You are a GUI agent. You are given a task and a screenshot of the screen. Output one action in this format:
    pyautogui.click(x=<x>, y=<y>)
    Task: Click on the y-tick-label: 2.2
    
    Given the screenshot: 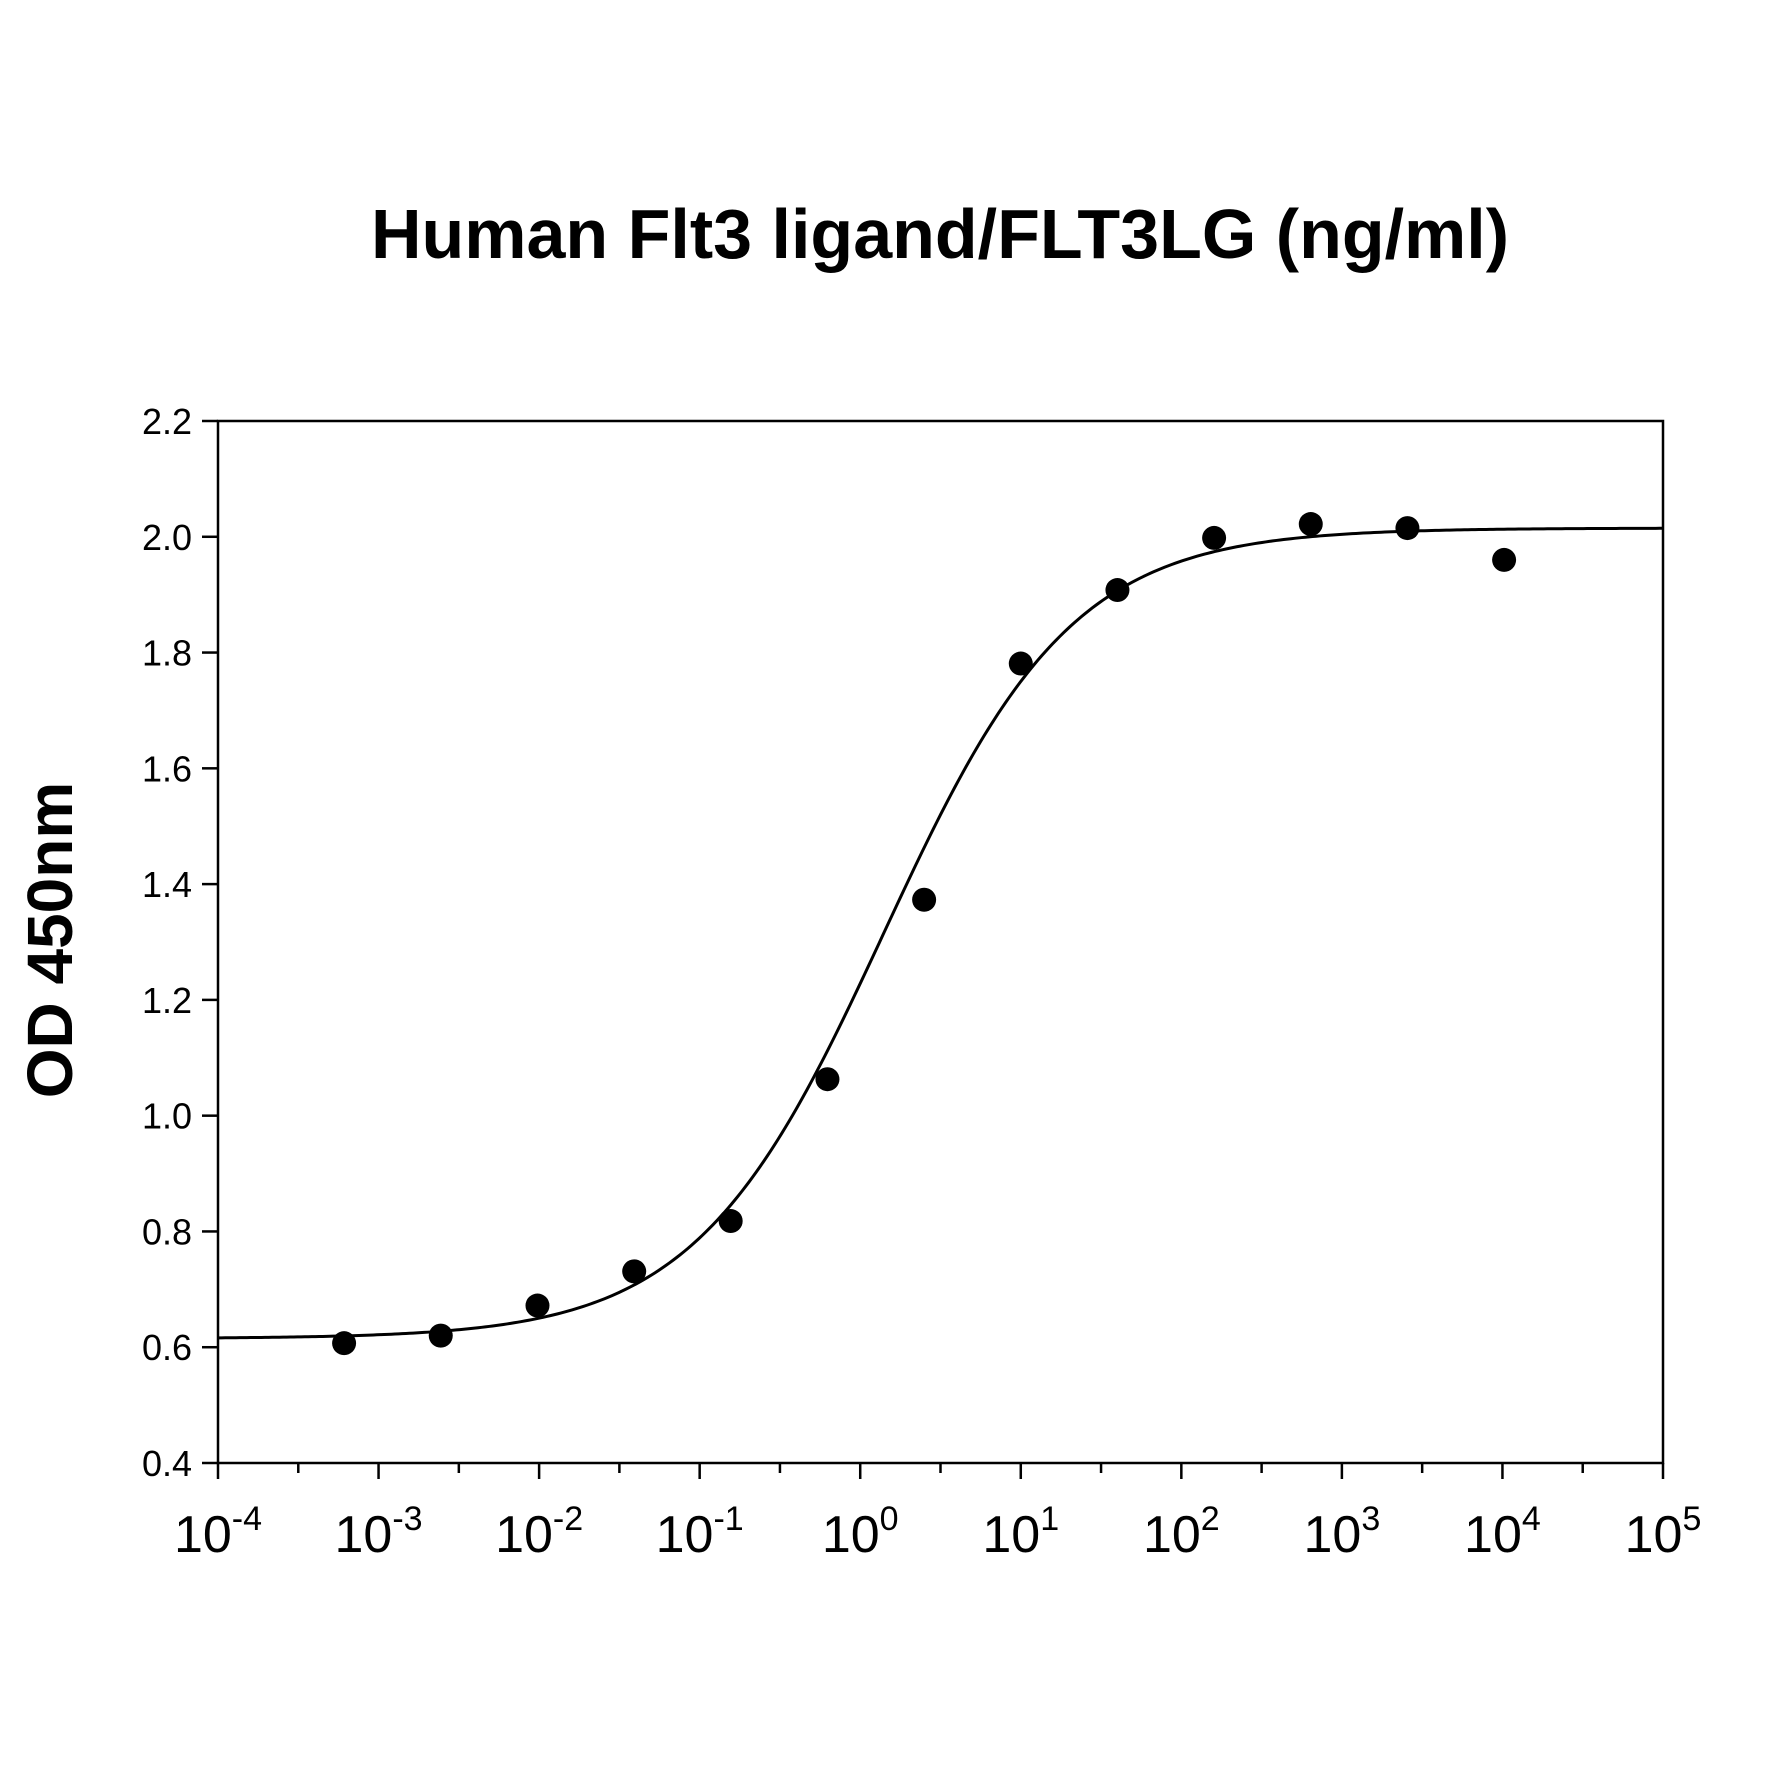 What is the action you would take?
    pyautogui.click(x=167, y=421)
    